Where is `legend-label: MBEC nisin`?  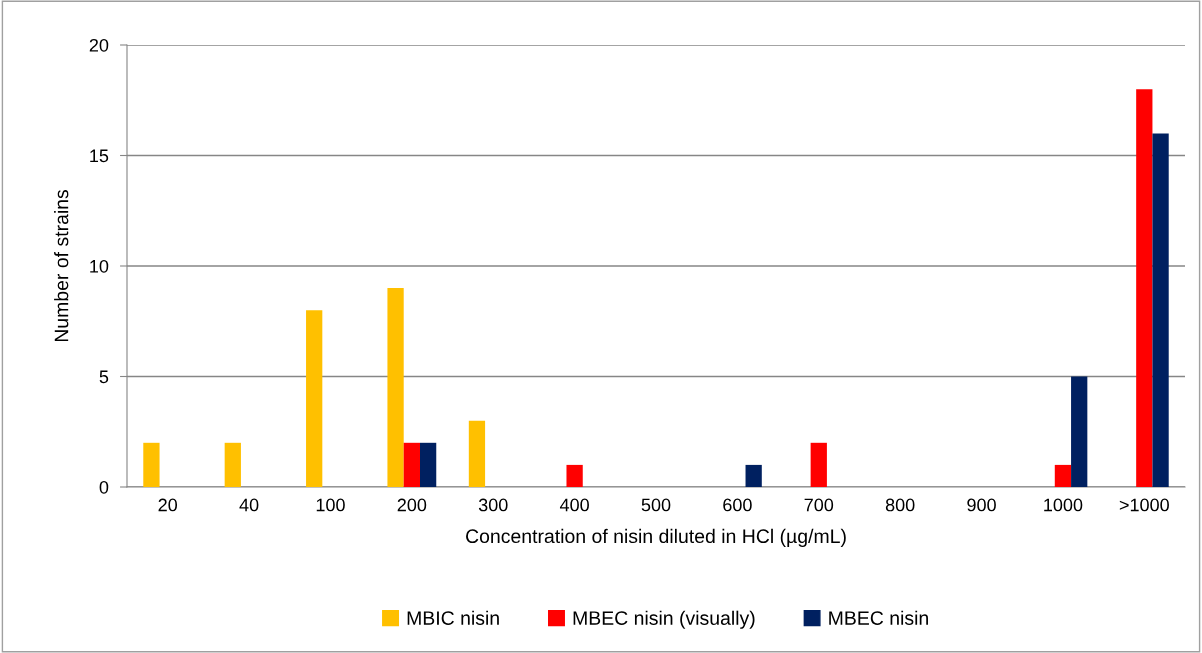 legend-label: MBEC nisin is located at coordinates (878, 617).